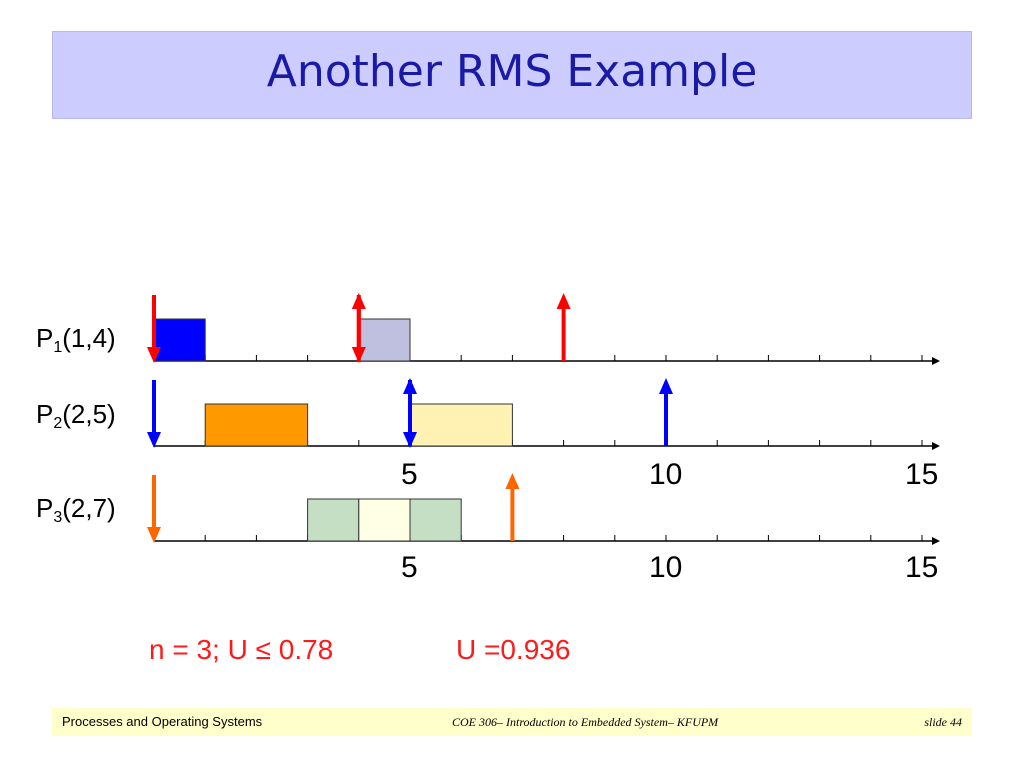 The width and height of the screenshot is (1024, 768). What do you see at coordinates (162, 721) in the screenshot?
I see `footer-course-topic: Processes and Operating Systems` at bounding box center [162, 721].